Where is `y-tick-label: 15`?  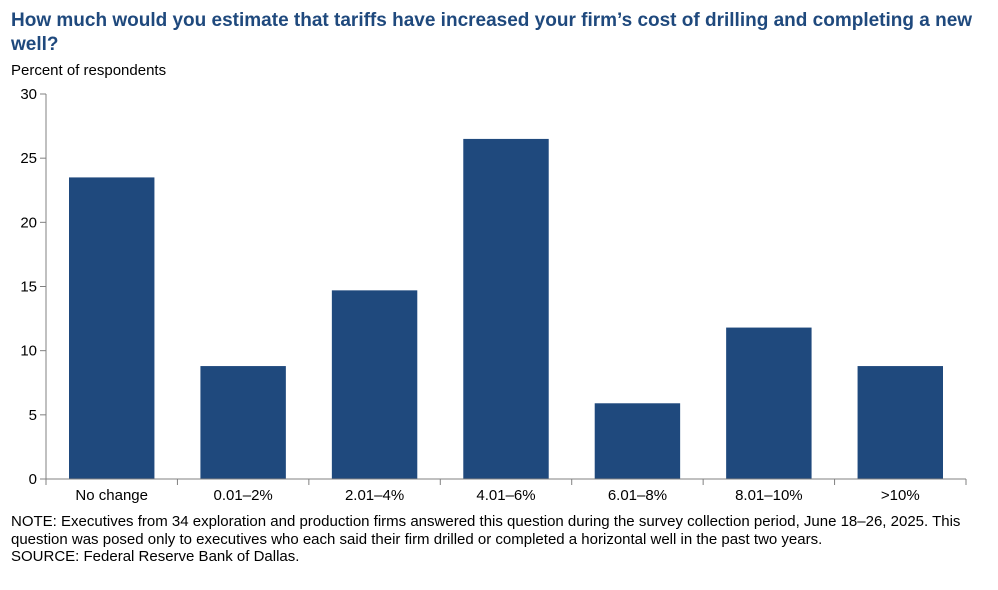 y-tick-label: 15 is located at coordinates (28, 287).